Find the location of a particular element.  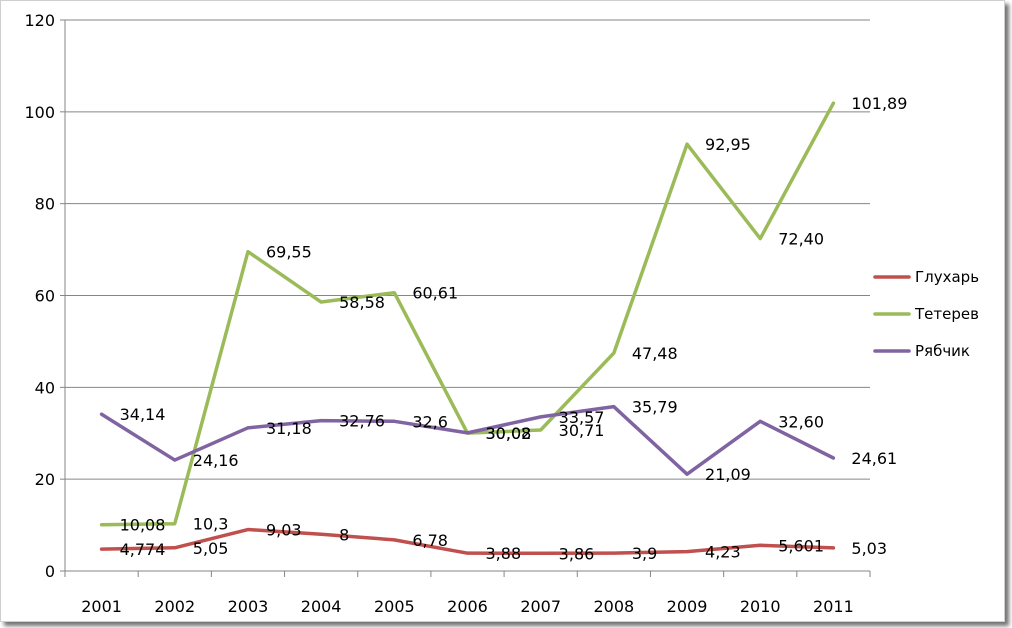

legend: Глухарь Тетерев Рябчик is located at coordinates (926, 314).